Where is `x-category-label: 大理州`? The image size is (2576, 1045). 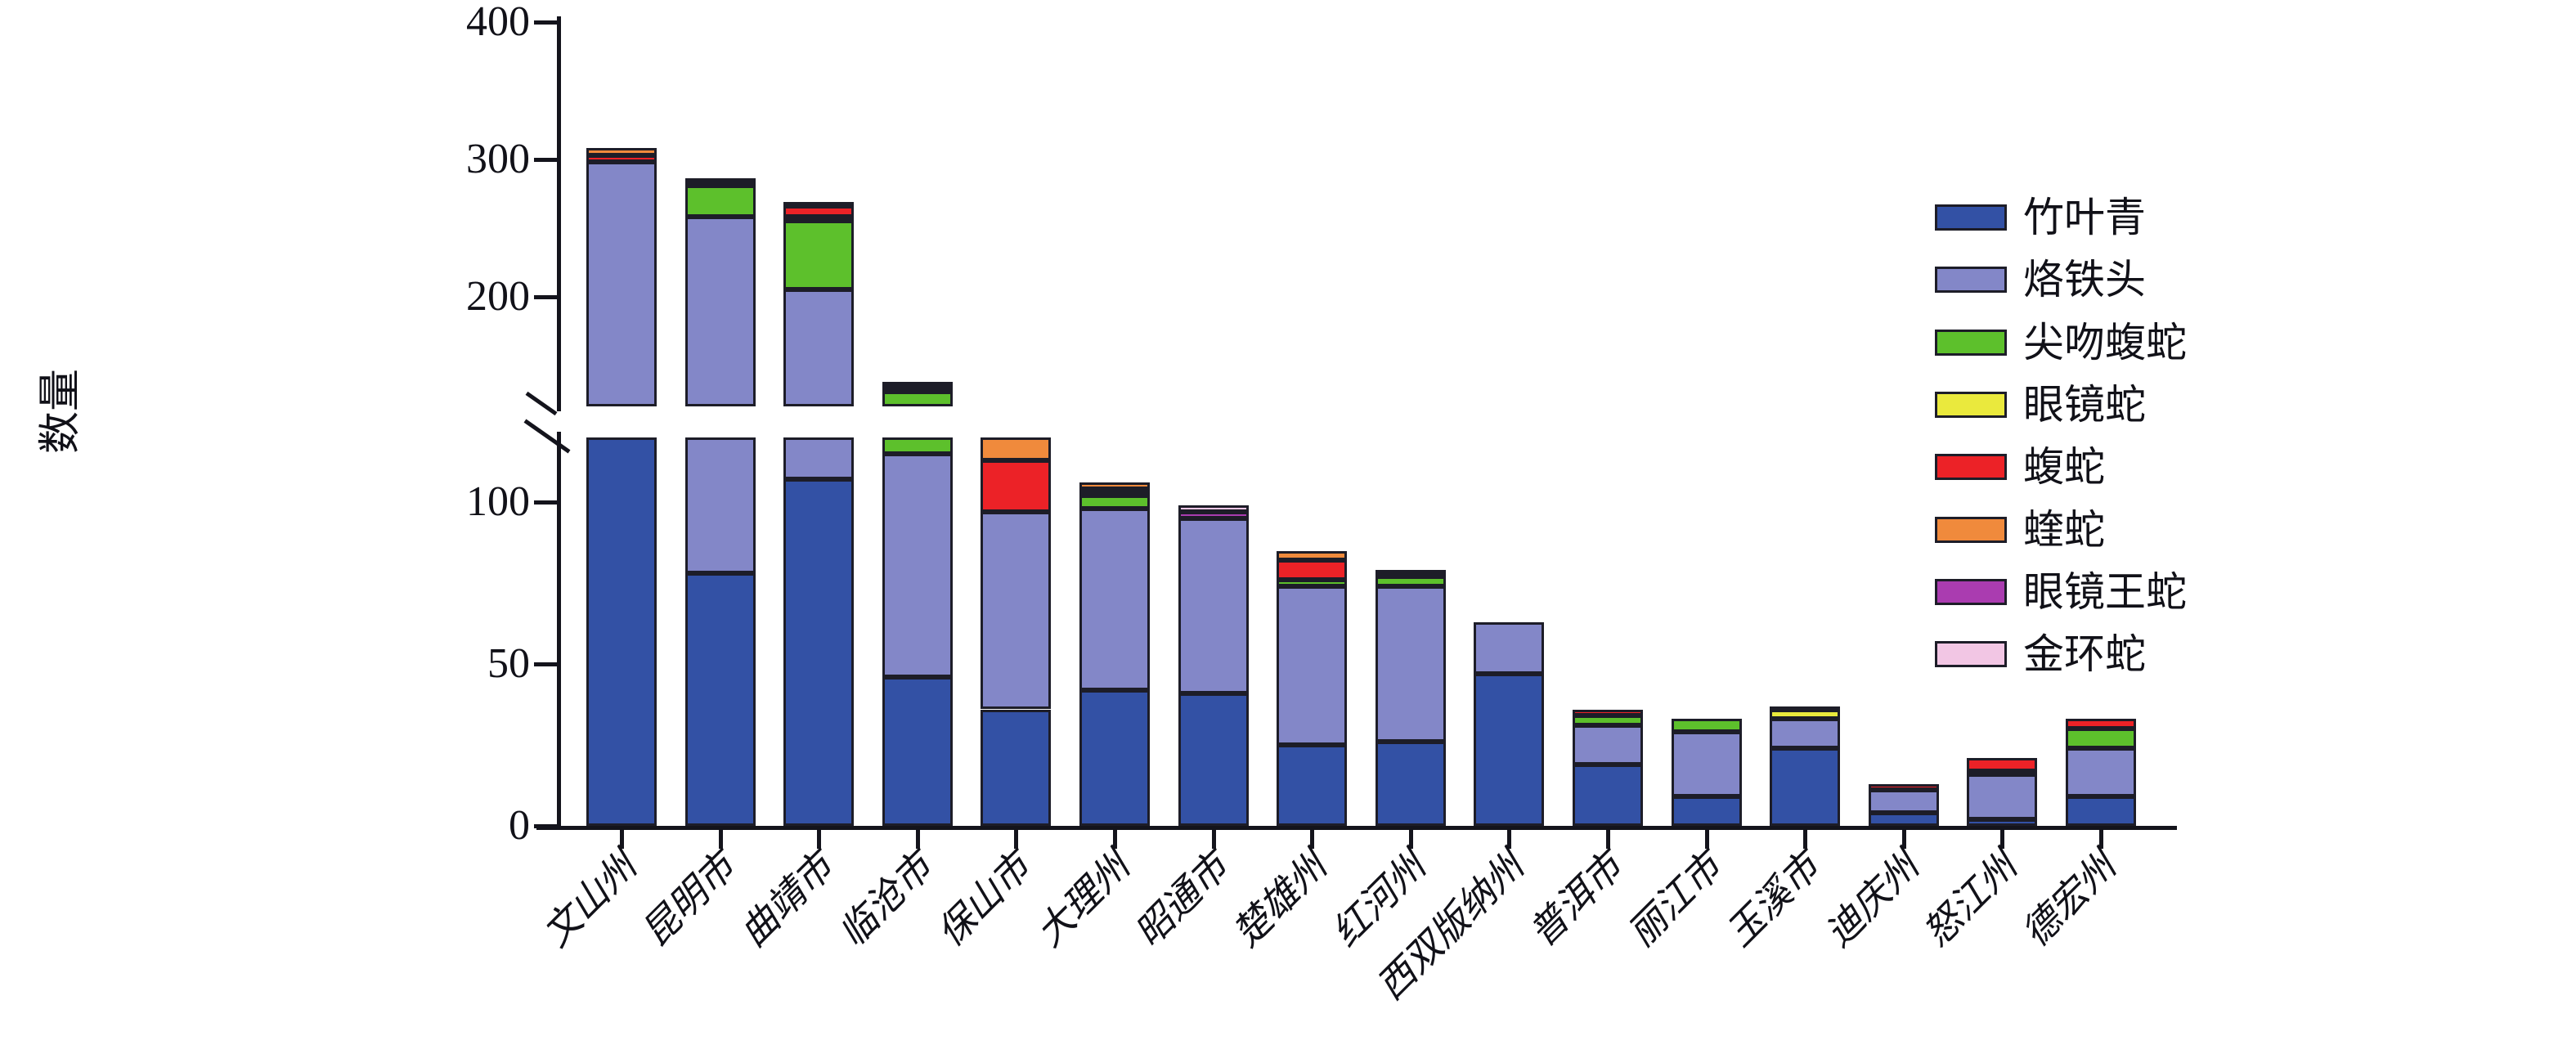 x-category-label: 大理州 is located at coordinates (1083, 900).